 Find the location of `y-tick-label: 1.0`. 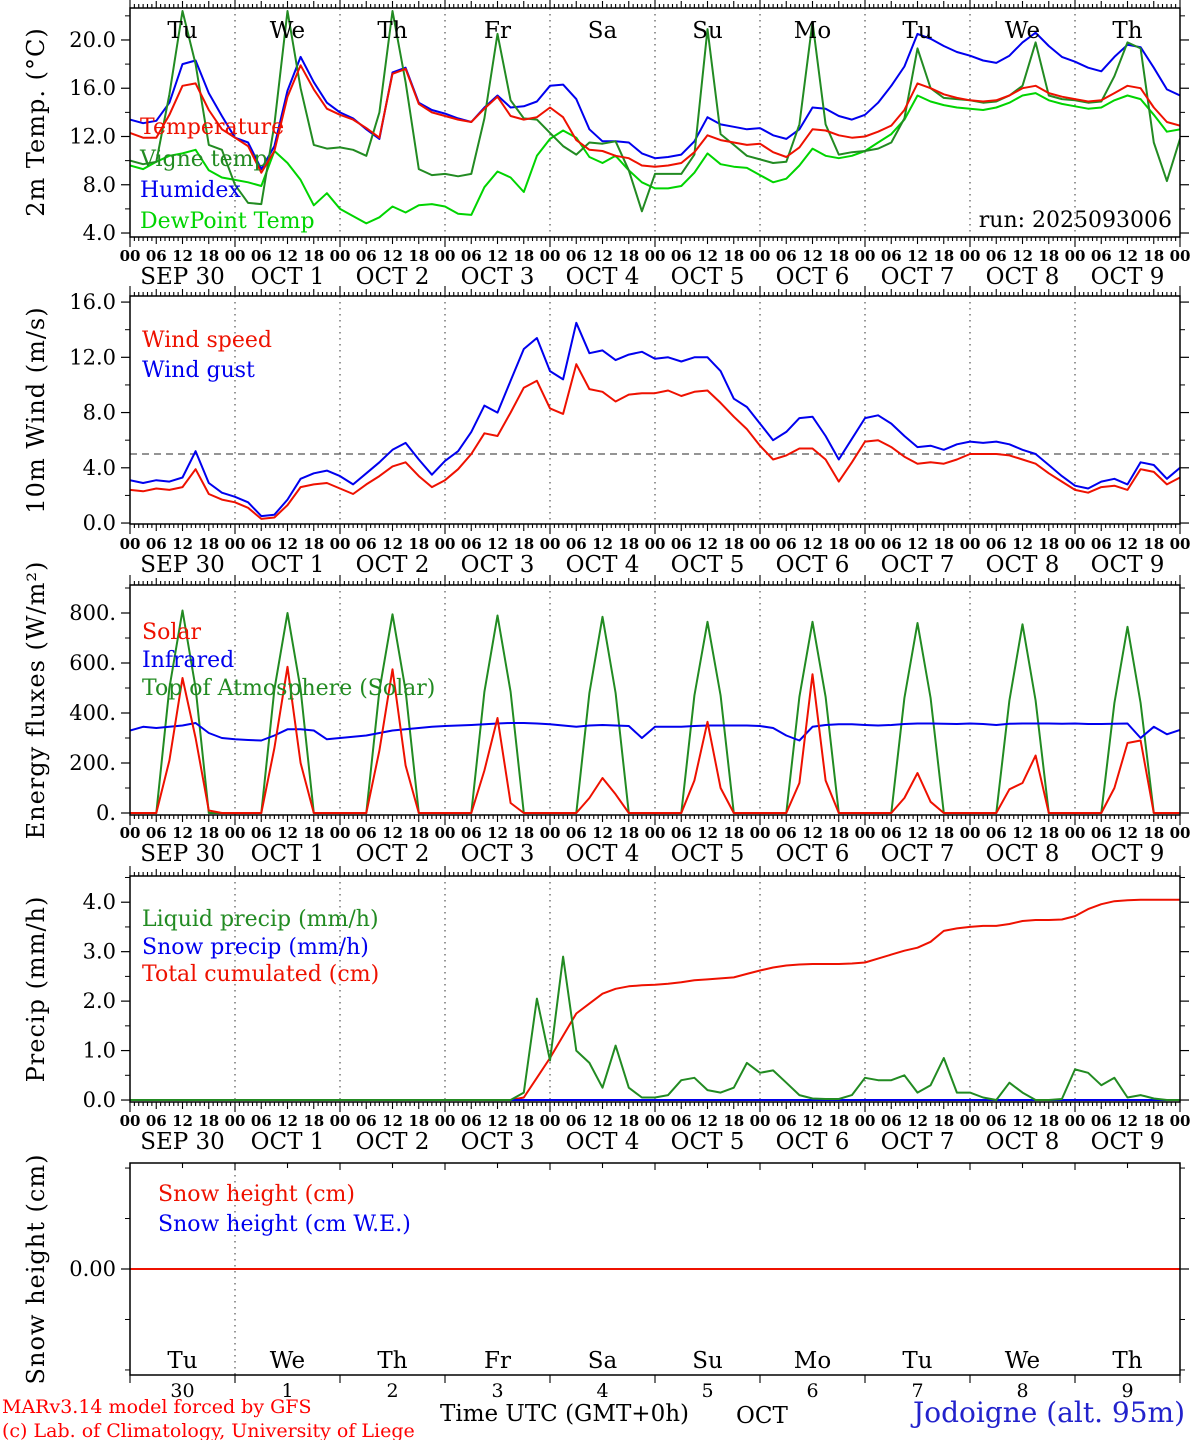

y-tick-label: 1.0 is located at coordinates (99, 1051).